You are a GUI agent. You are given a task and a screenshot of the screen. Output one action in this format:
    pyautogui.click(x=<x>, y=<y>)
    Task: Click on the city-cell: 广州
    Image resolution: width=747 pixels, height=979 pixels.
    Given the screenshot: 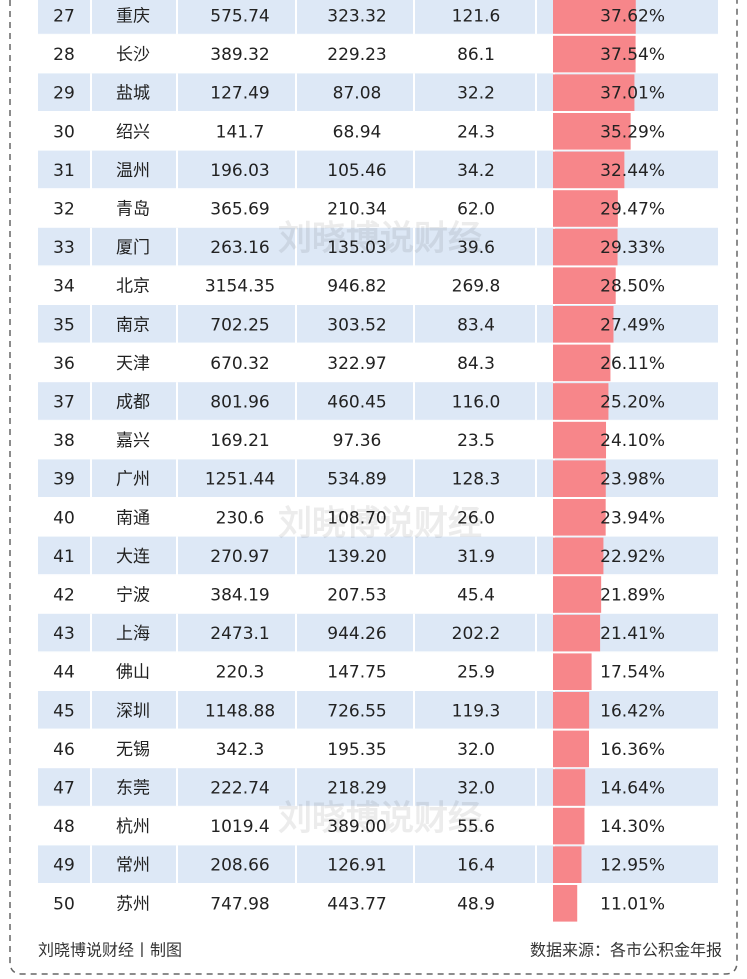 What is the action you would take?
    pyautogui.click(x=133, y=480)
    